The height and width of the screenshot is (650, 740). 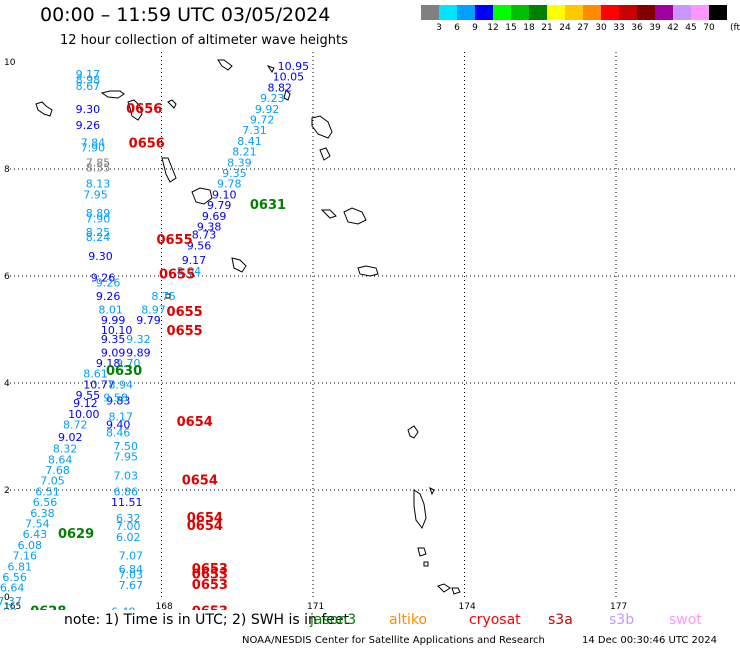 I want to click on wave-height-value: 9.02, so click(x=70, y=437).